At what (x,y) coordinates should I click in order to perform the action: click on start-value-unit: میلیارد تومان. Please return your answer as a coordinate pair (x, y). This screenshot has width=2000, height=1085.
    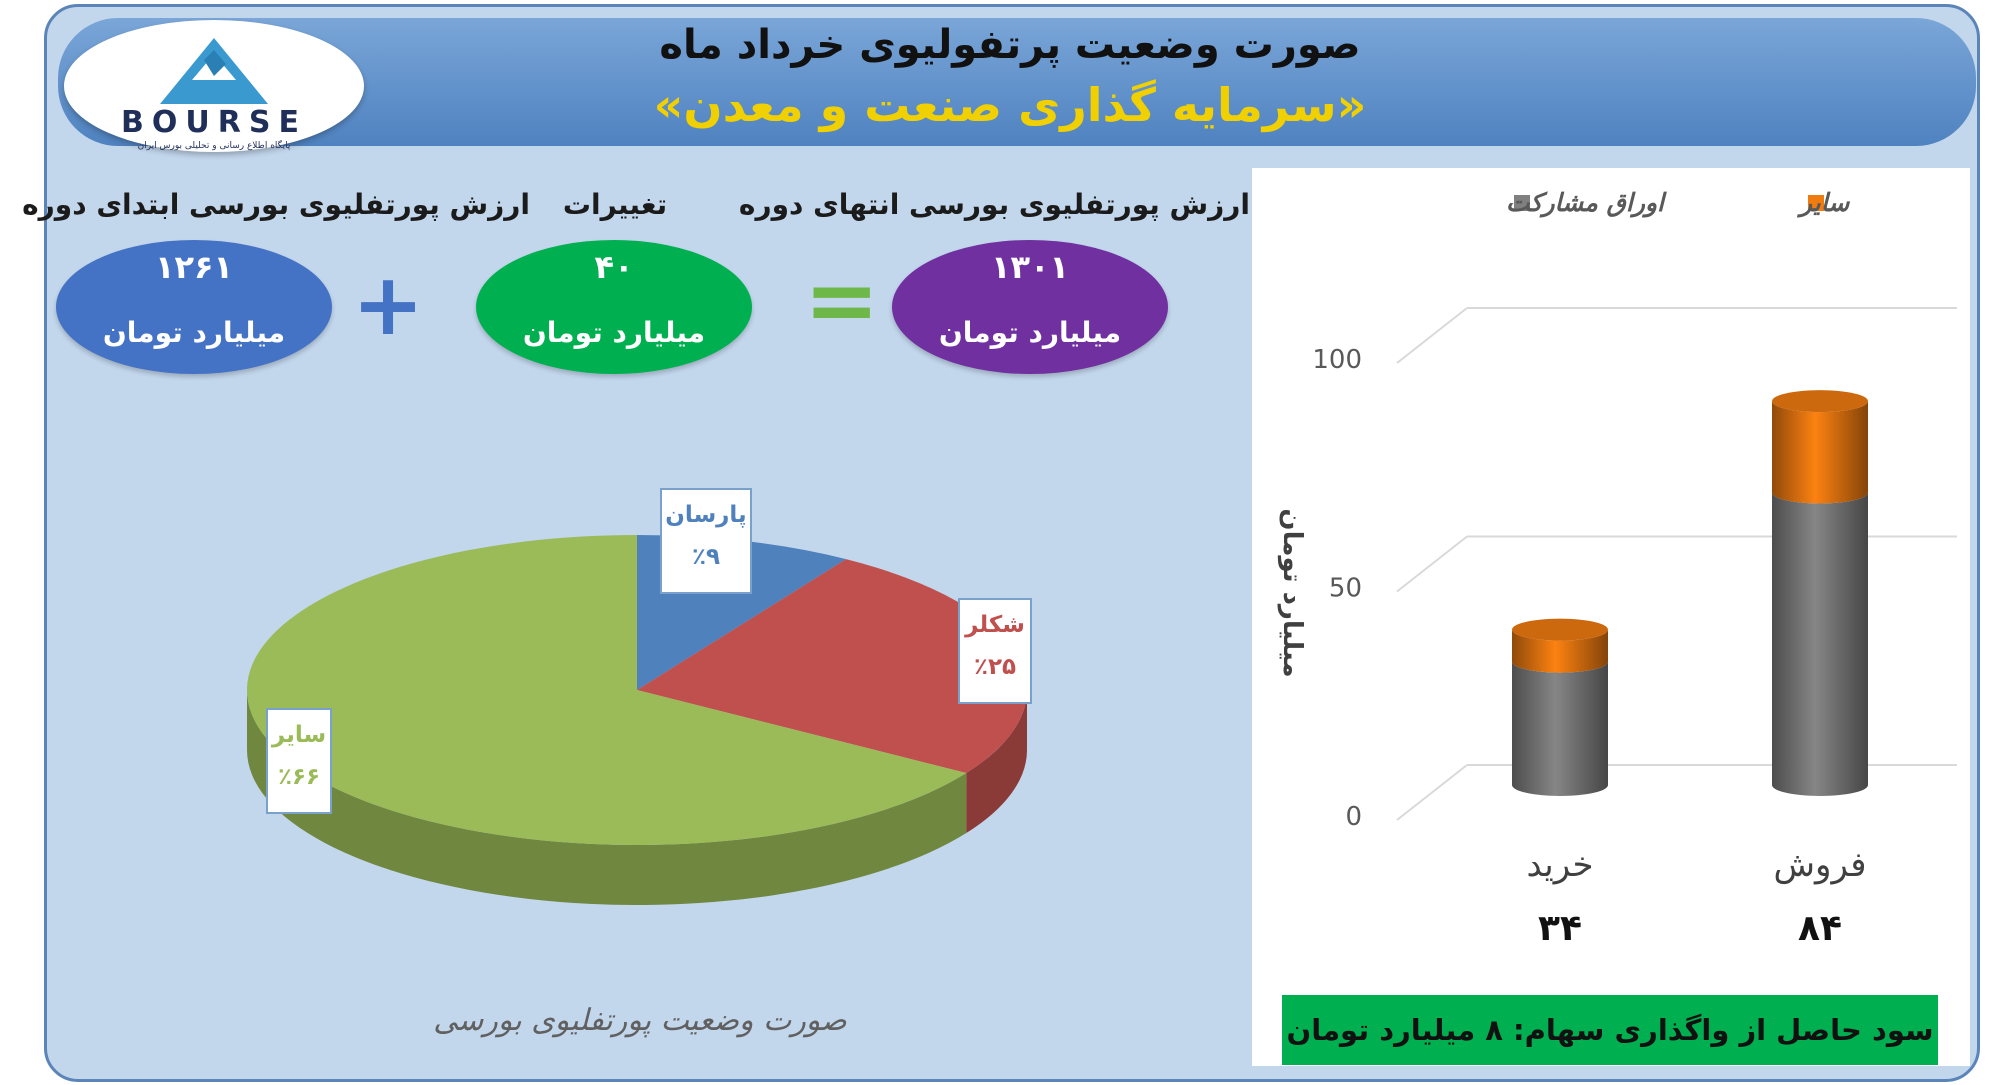
    Looking at the image, I should click on (194, 332).